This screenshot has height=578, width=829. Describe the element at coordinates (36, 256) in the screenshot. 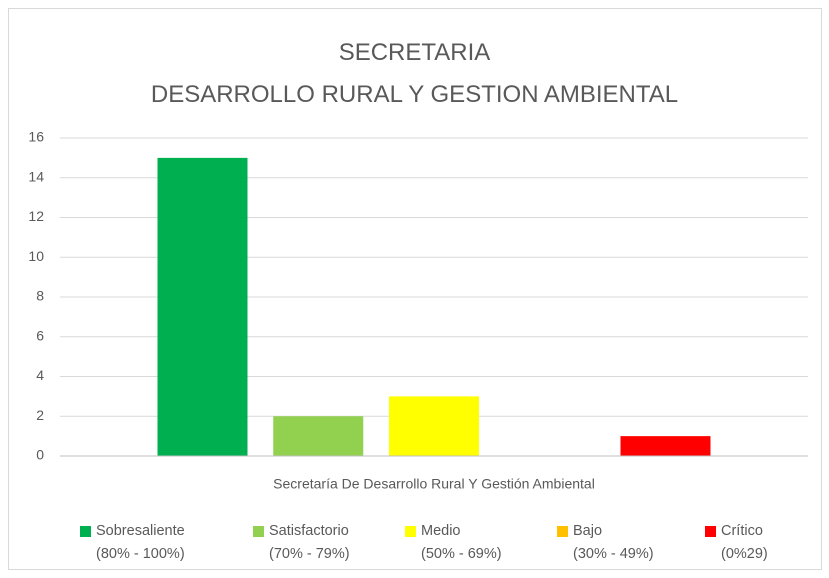

I see `y-tick-label: 10` at that location.